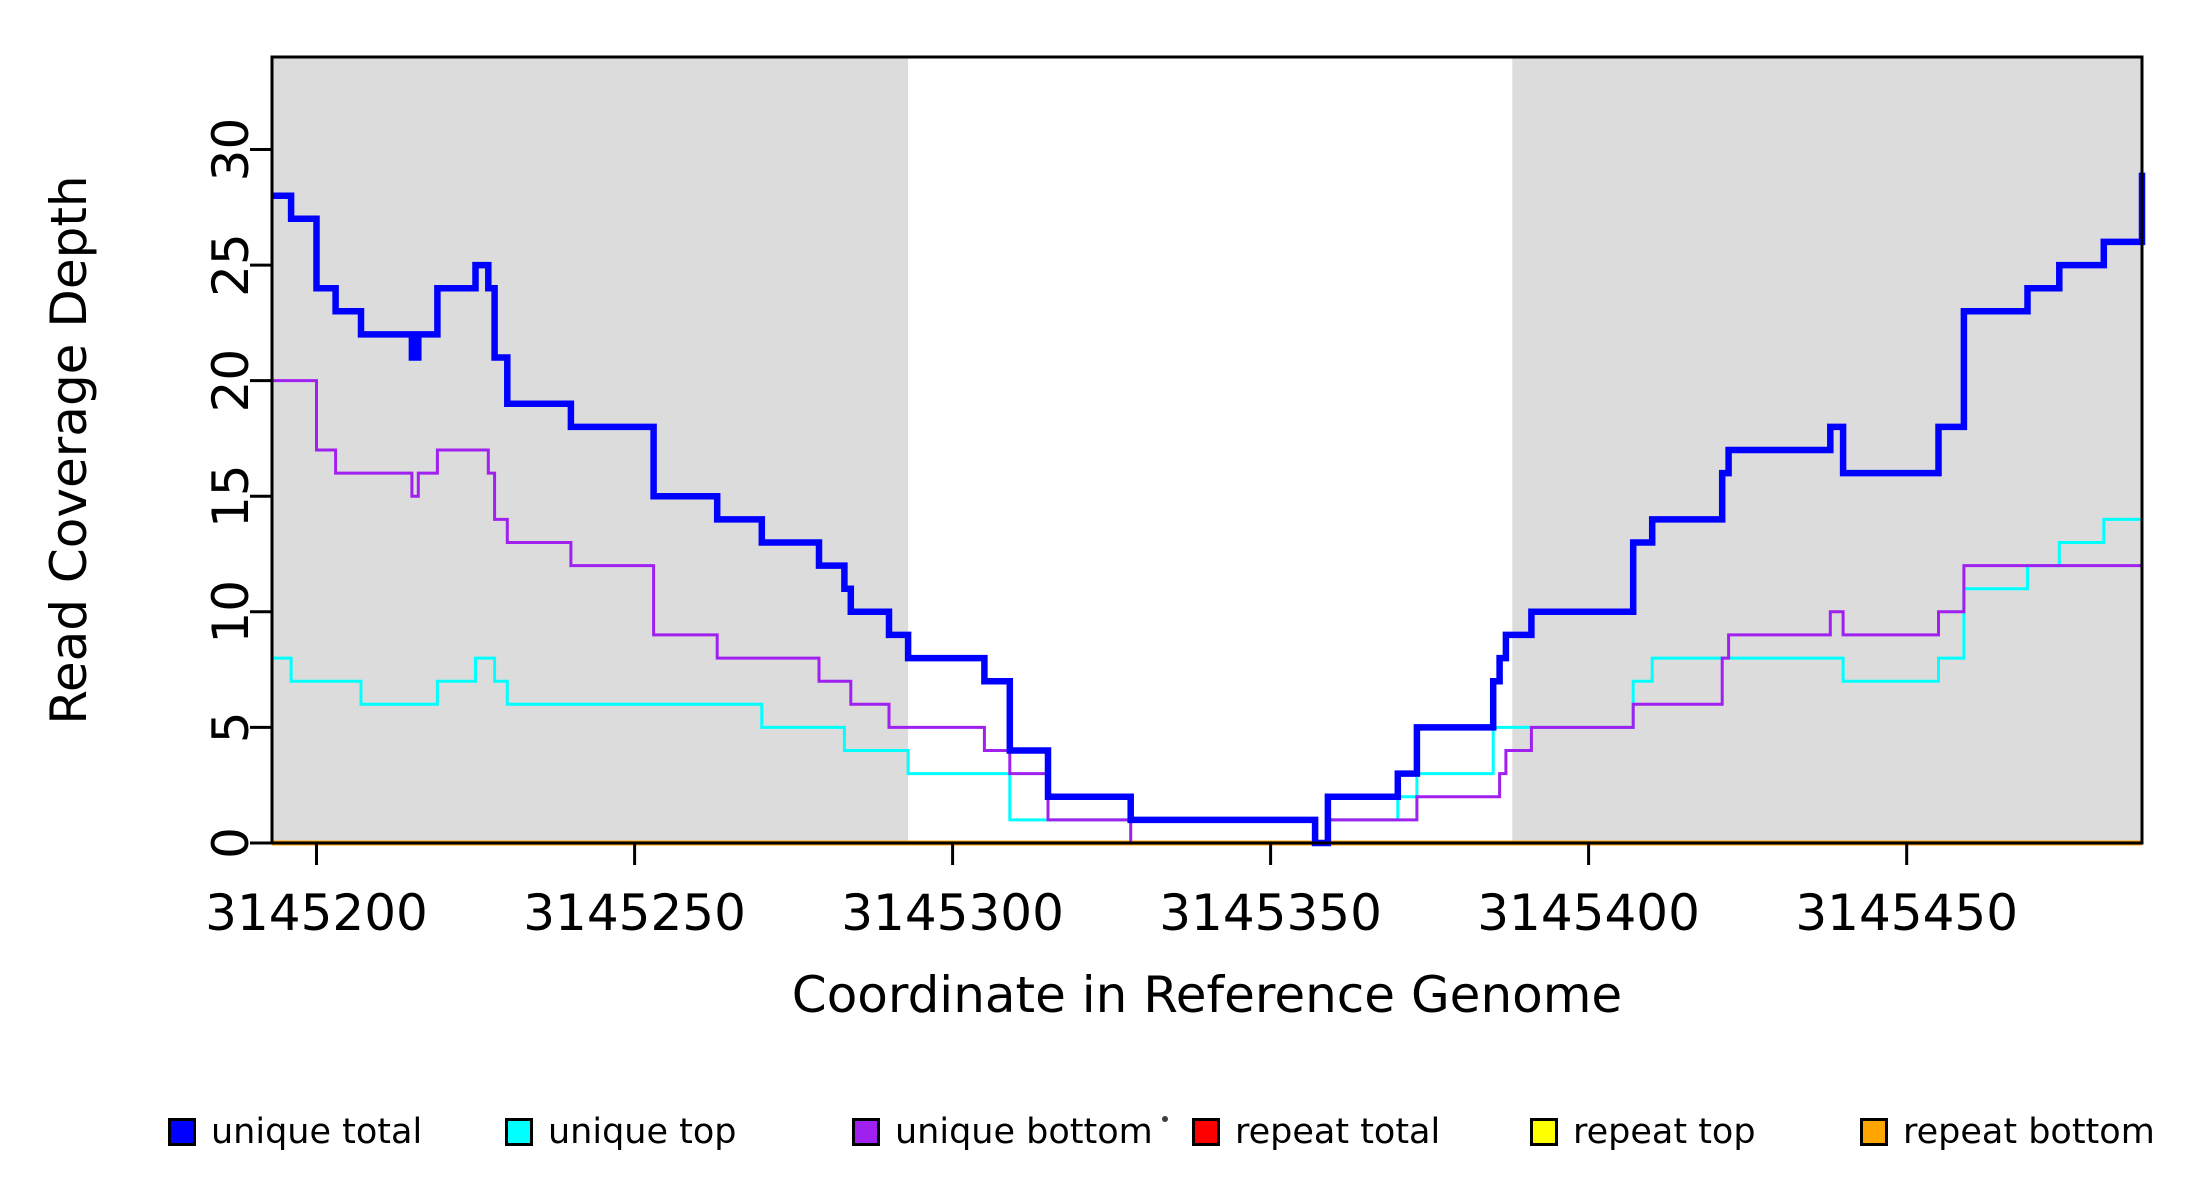 Image resolution: width=2200 pixels, height=1200 pixels. I want to click on x-axis-title: Coordinate in Reference Genome, so click(1207, 995).